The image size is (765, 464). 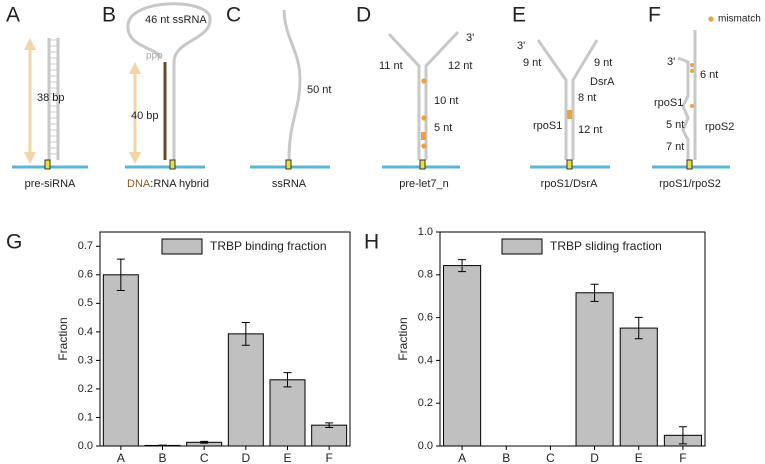 I want to click on legend-dot, so click(x=711, y=19).